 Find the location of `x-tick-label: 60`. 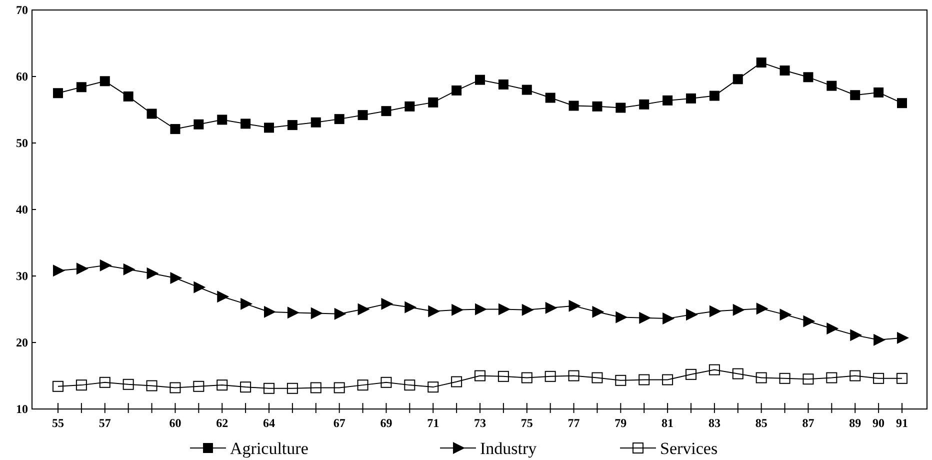

x-tick-label: 60 is located at coordinates (175, 423).